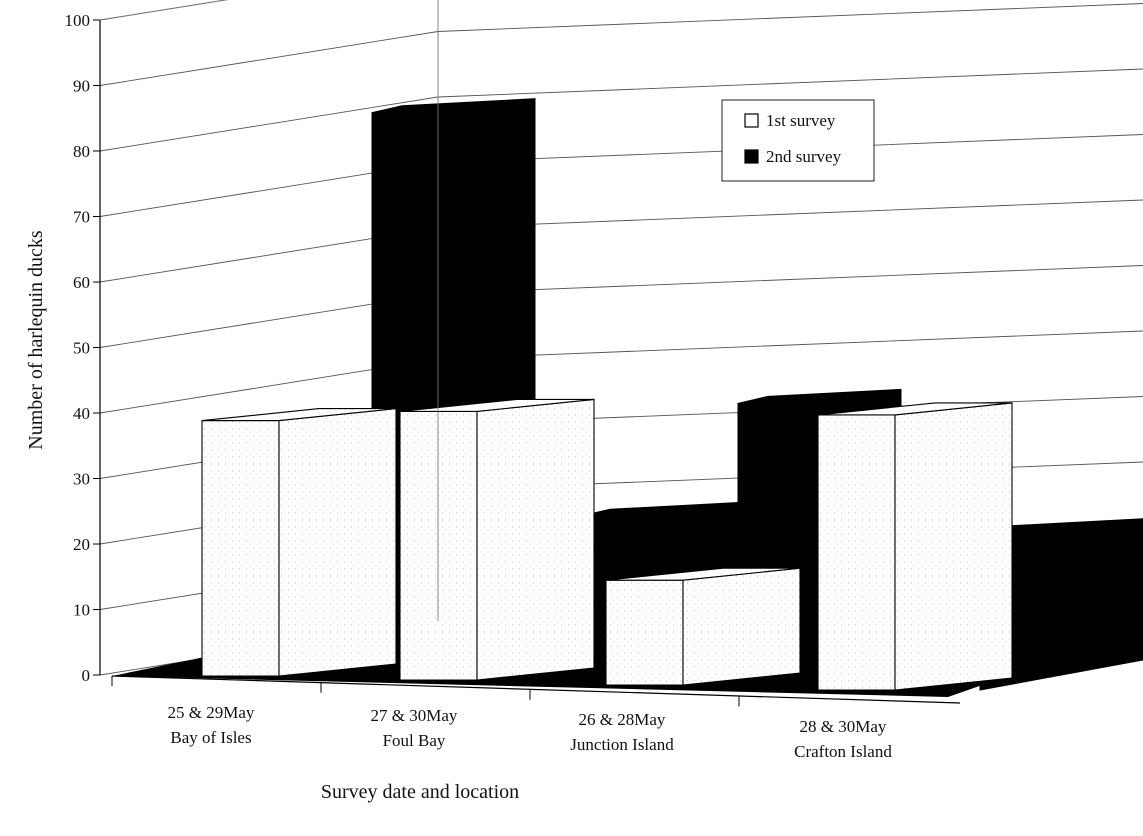 This screenshot has width=1143, height=836. I want to click on x-category-label: 25 & 29May, so click(211, 712).